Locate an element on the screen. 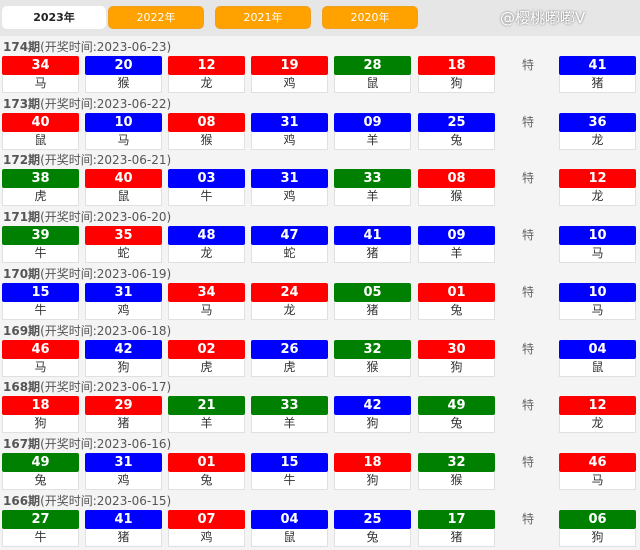 This screenshot has height=550, width=640. ball-number: 15 is located at coordinates (40, 292).